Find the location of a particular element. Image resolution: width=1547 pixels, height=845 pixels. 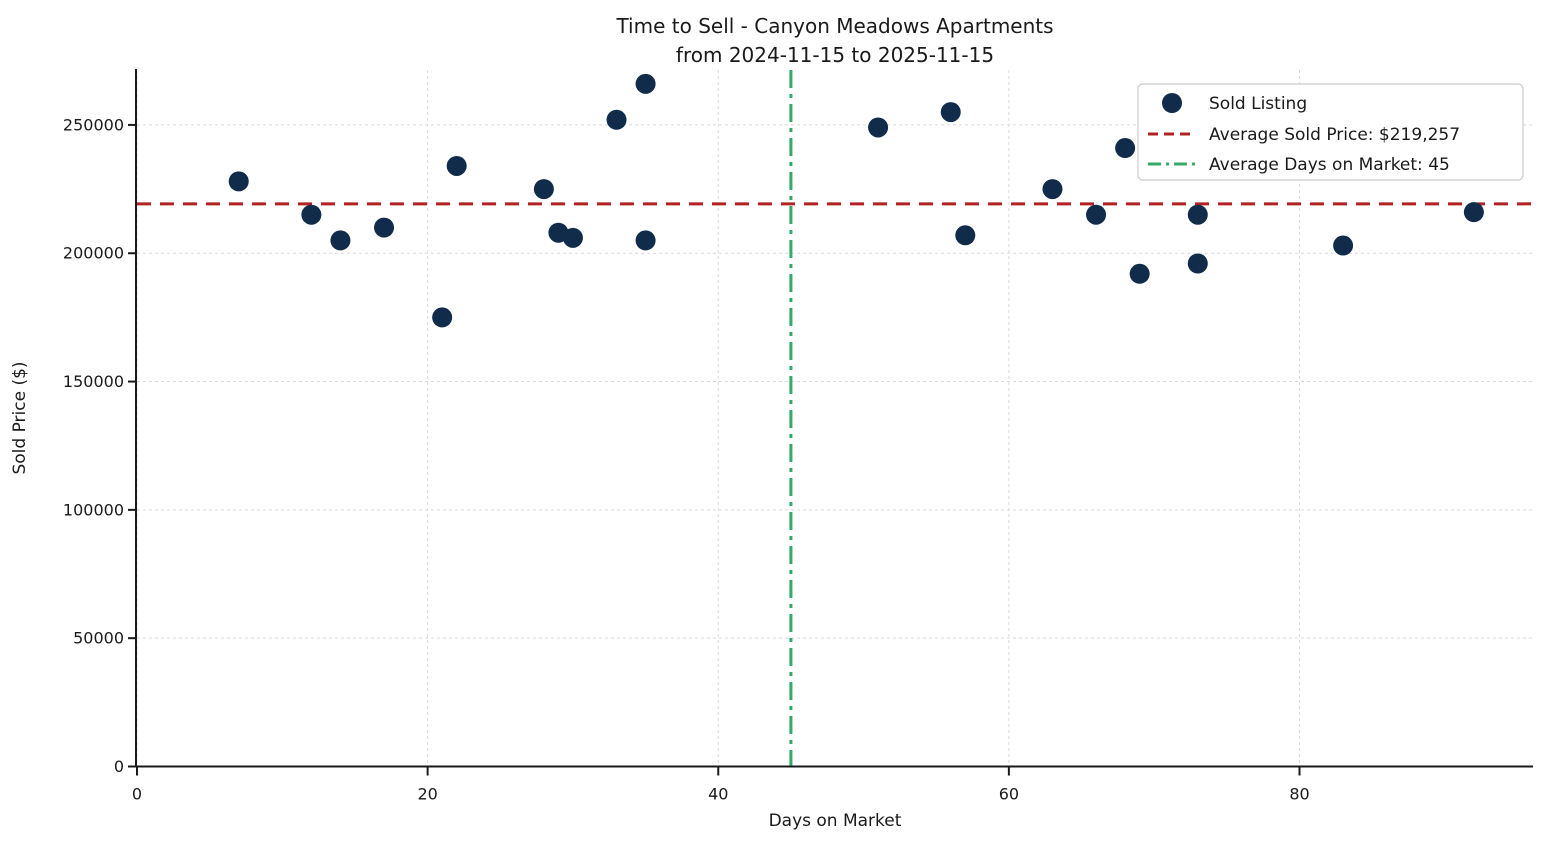

y-tick-label: 0 is located at coordinates (119, 766).